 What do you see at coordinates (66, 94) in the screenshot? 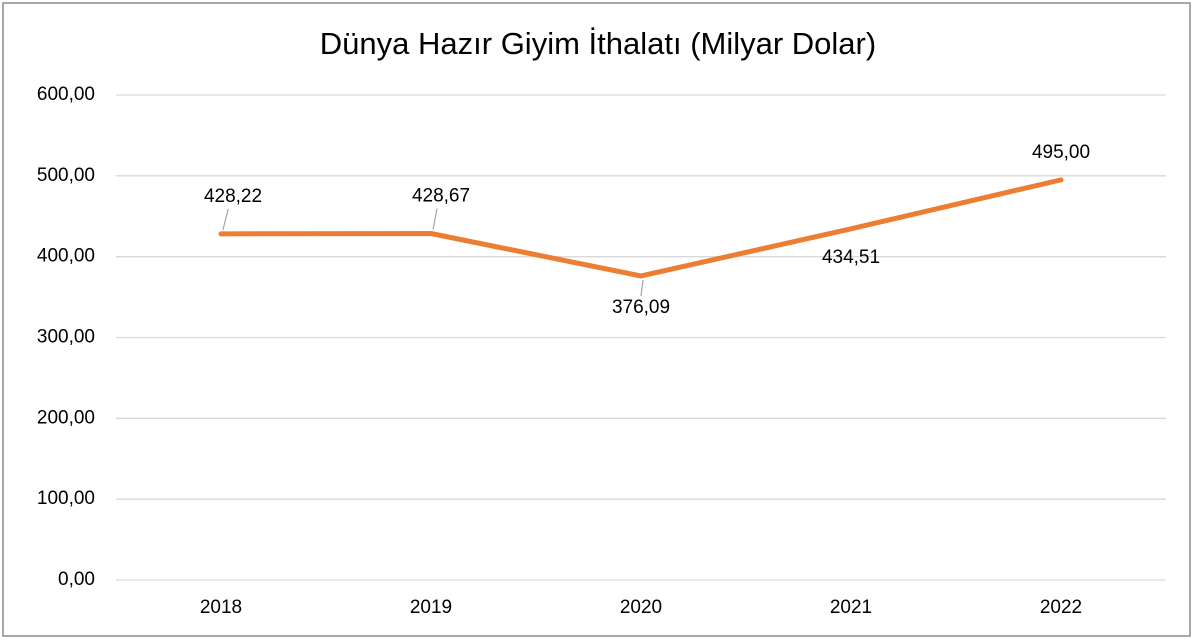
I see `y-tick-label: 600,00` at bounding box center [66, 94].